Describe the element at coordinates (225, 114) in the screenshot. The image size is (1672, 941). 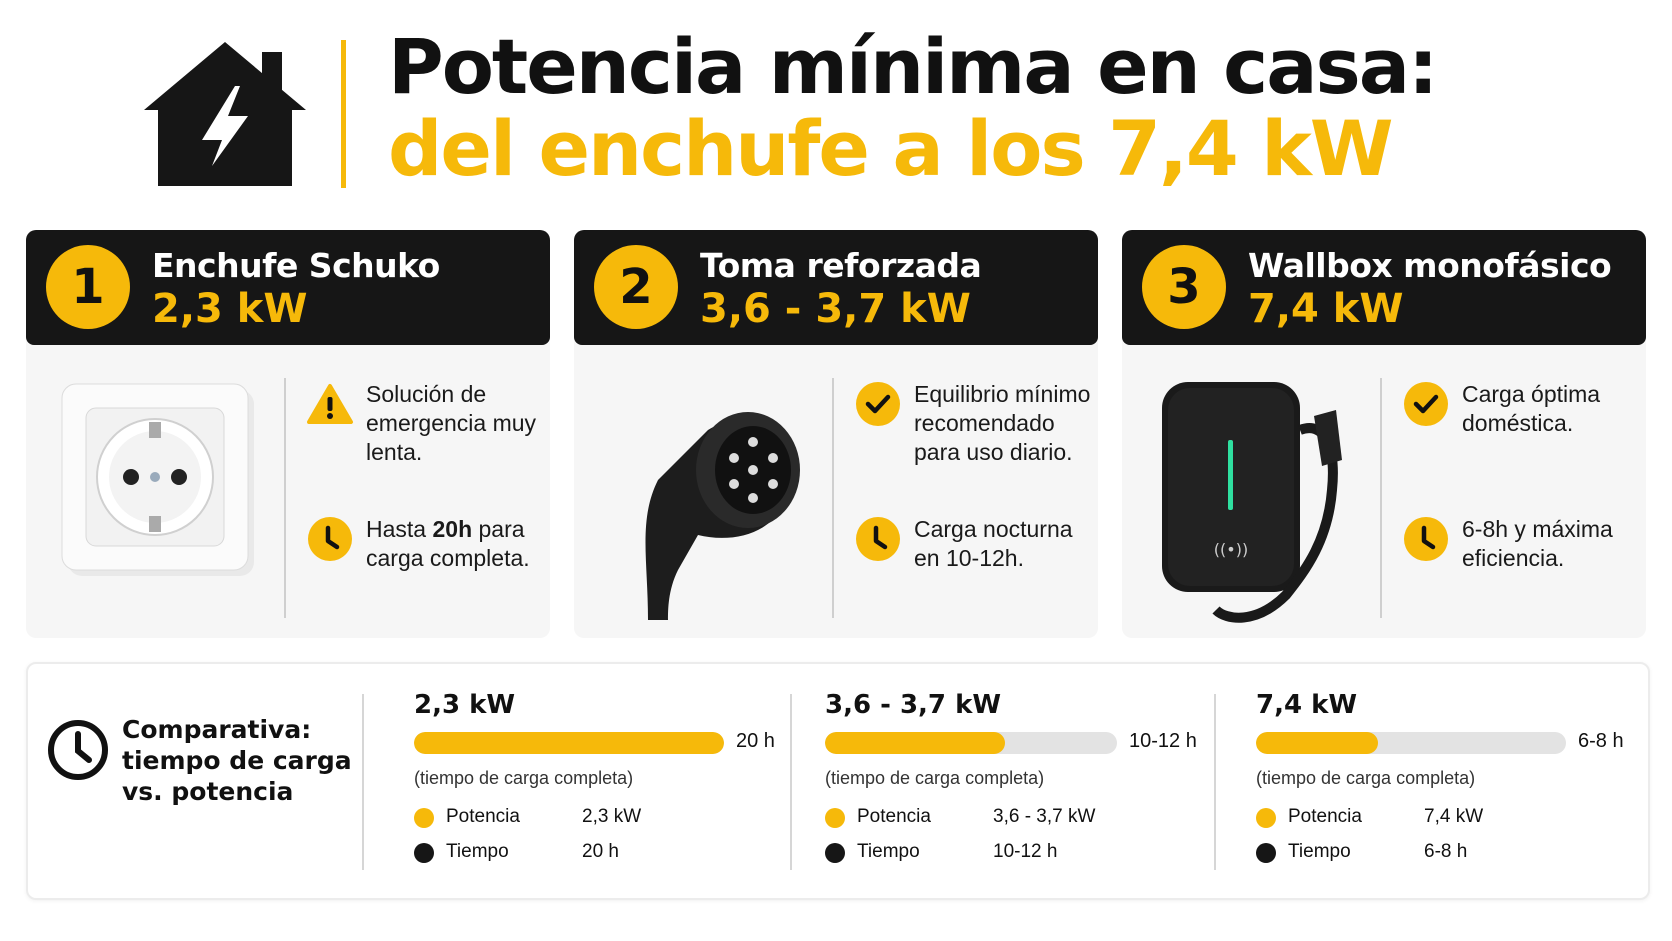
I see `house-icon` at that location.